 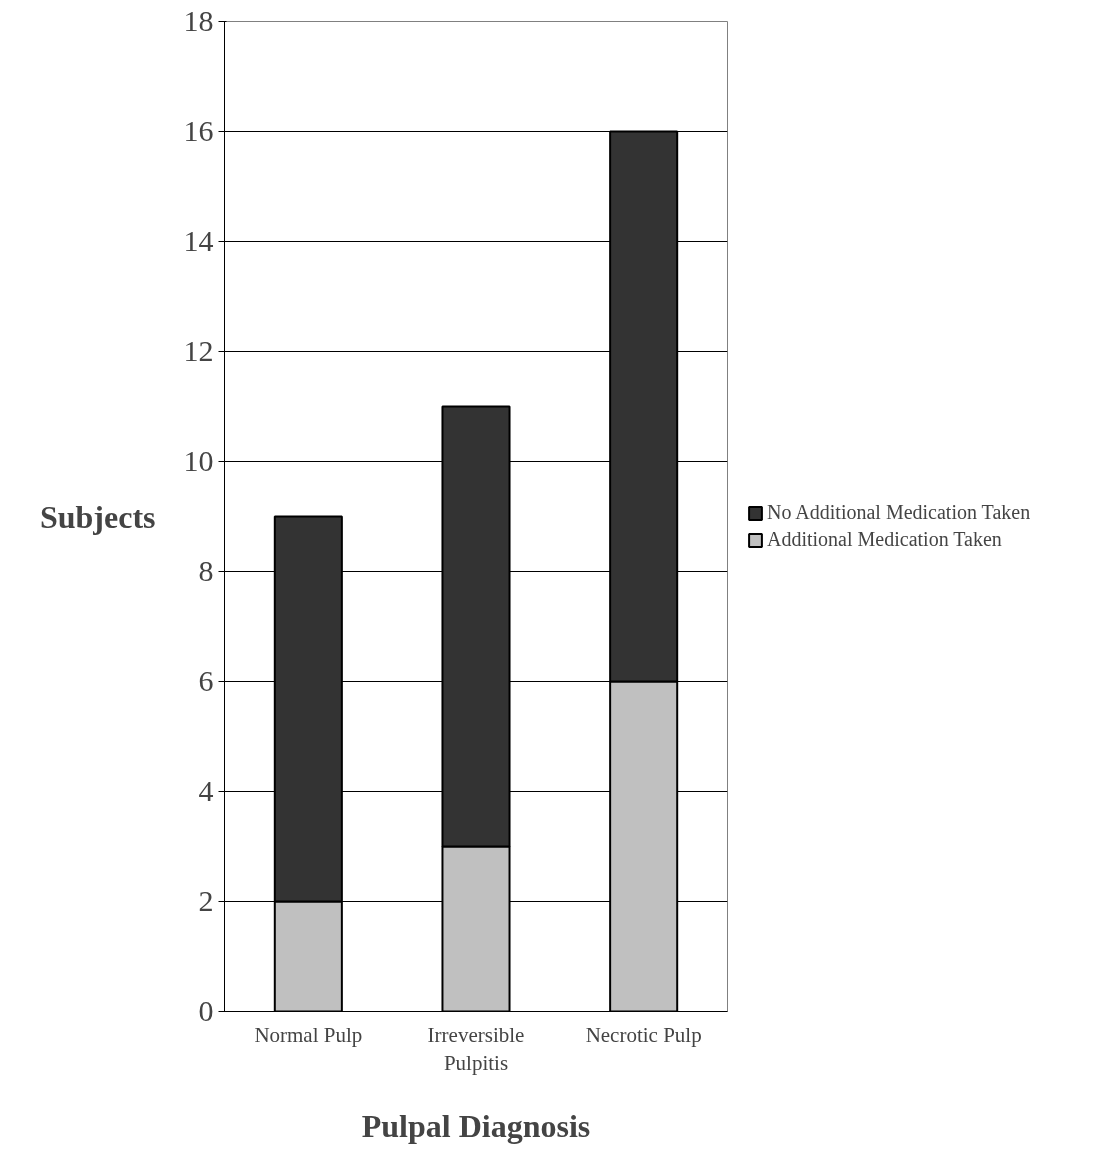 What do you see at coordinates (206, 900) in the screenshot?
I see `y-tick-label: 2` at bounding box center [206, 900].